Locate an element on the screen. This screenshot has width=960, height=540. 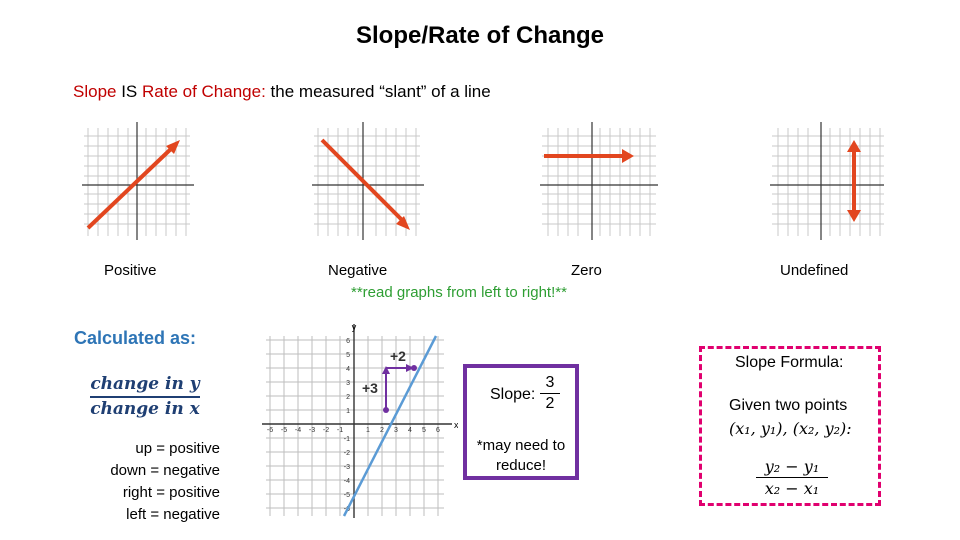
y-tick-labels: 6 5 4 3 2 1 -1 -2 -3 -4 -5 -6 is located at coordinates (347, 425).